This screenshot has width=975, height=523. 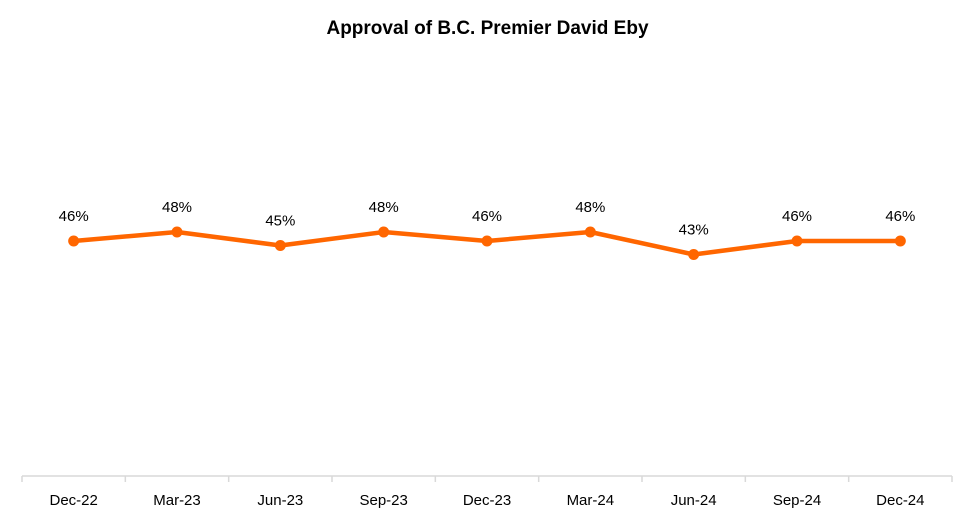 I want to click on x-tick-label: Dec-24, so click(x=900, y=500).